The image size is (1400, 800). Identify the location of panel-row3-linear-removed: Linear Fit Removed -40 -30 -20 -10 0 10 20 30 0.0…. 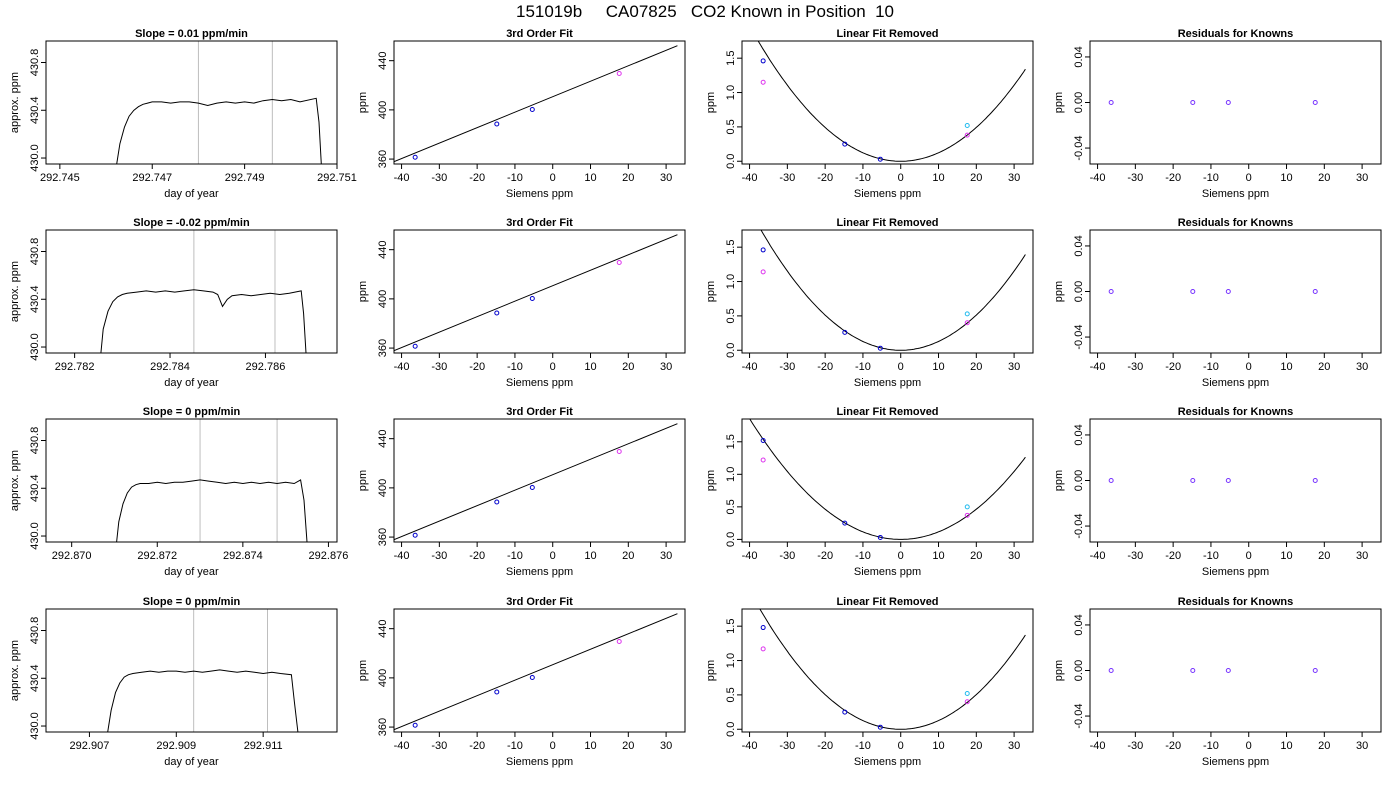
(869, 492).